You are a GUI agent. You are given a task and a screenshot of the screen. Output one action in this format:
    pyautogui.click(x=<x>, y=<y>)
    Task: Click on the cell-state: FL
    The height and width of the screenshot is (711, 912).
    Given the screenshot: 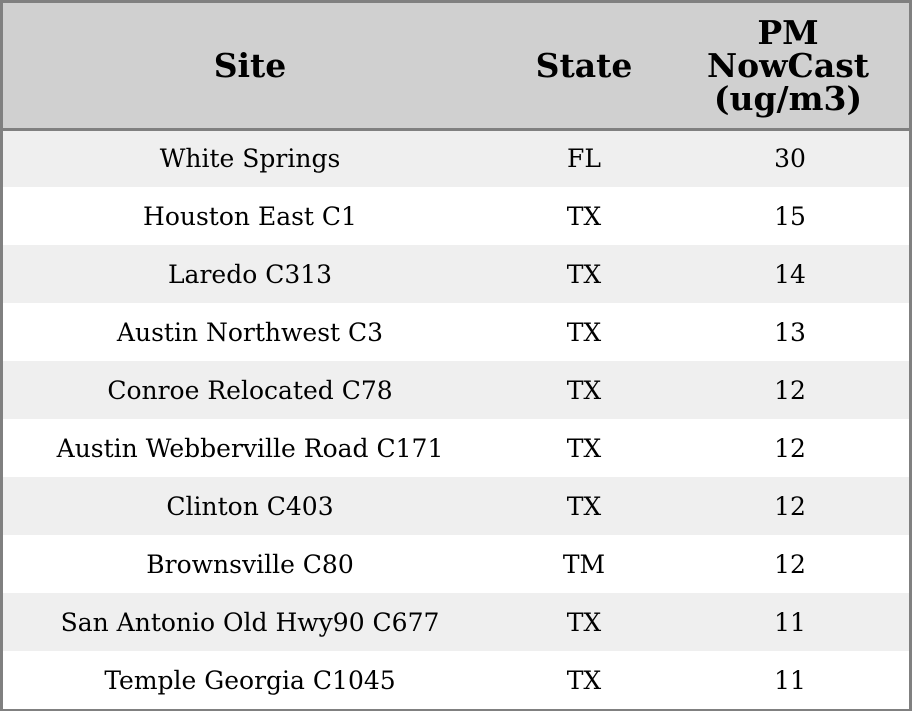 What is the action you would take?
    pyautogui.click(x=584, y=159)
    